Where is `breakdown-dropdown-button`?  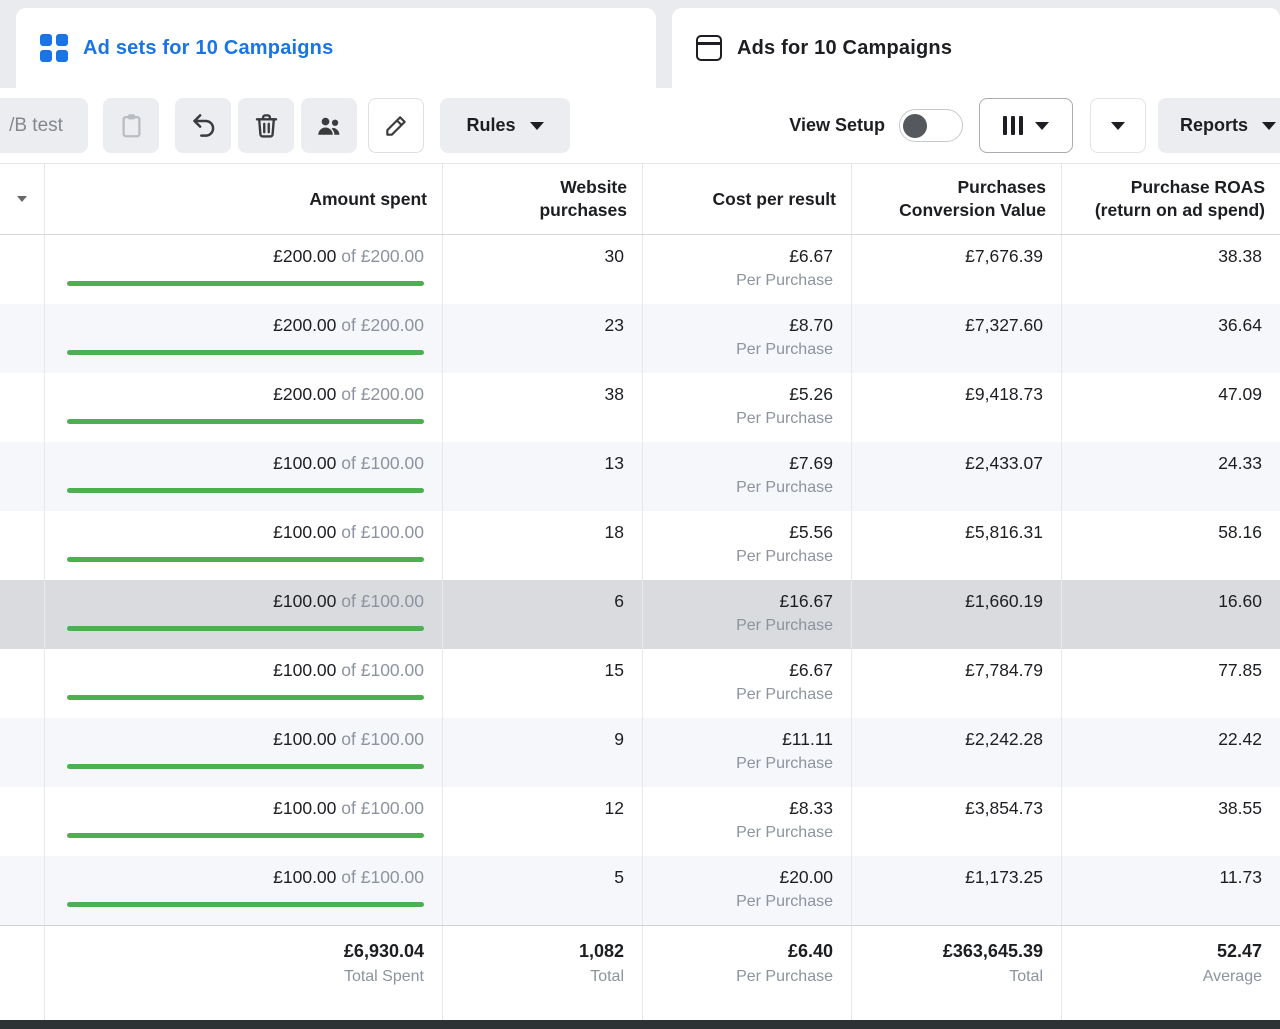 breakdown-dropdown-button is located at coordinates (1118, 125).